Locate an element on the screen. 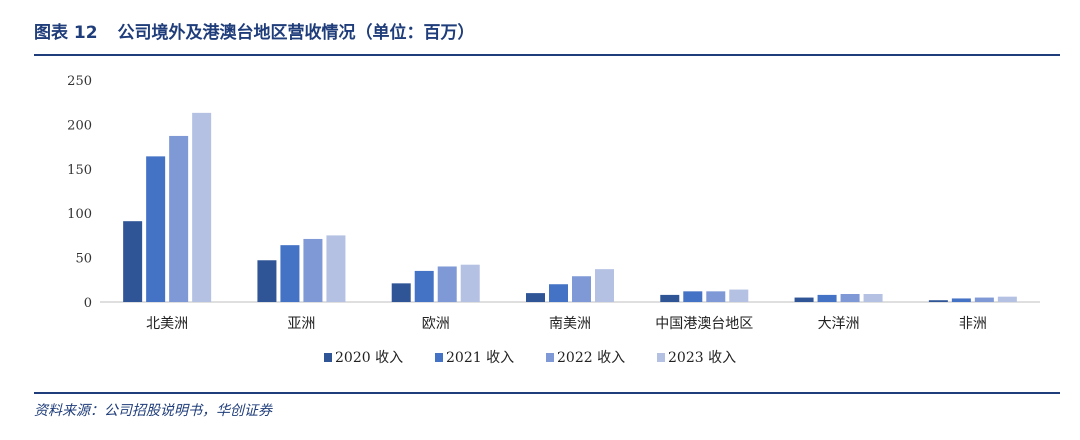 This screenshot has width=1080, height=440. y-tick-label: 50 is located at coordinates (83, 259).